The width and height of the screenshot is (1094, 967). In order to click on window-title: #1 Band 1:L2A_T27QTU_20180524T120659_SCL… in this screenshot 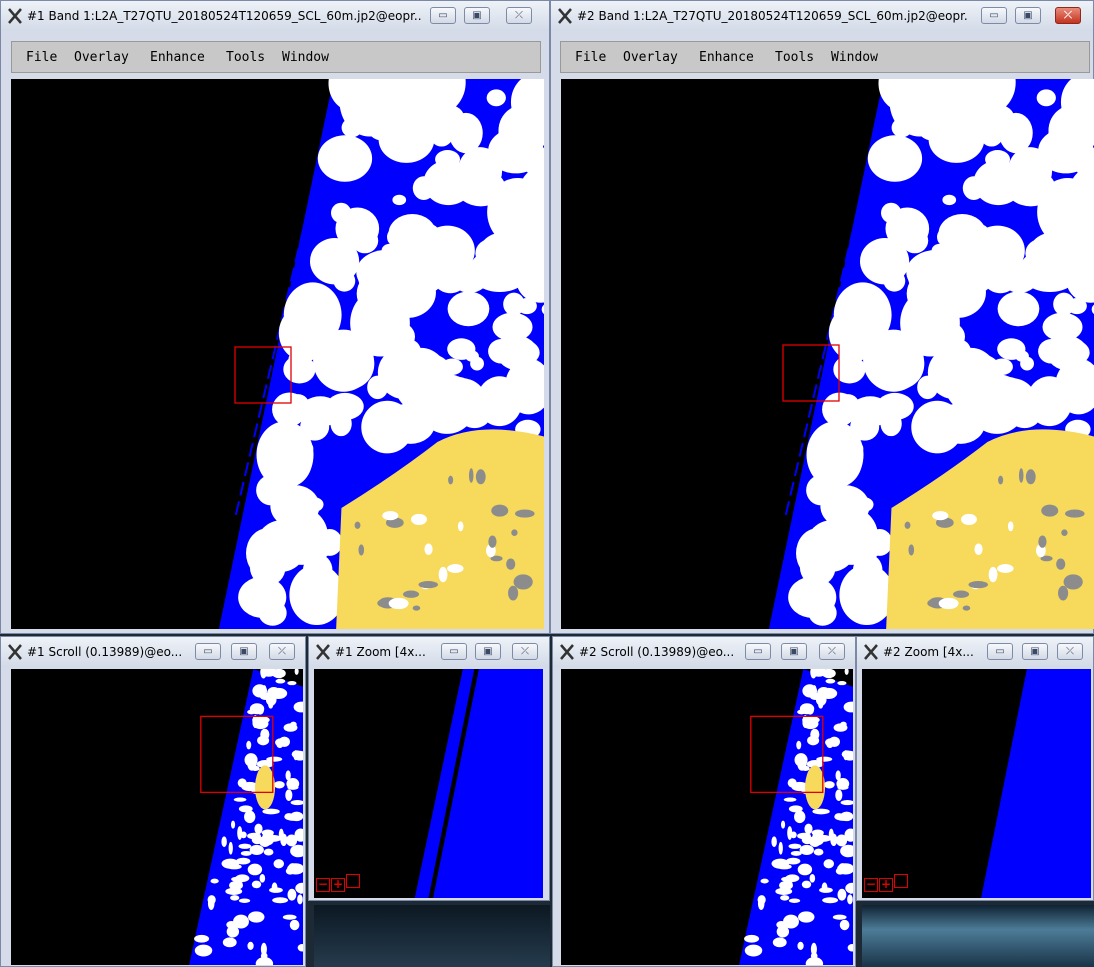, I will do `click(224, 16)`.